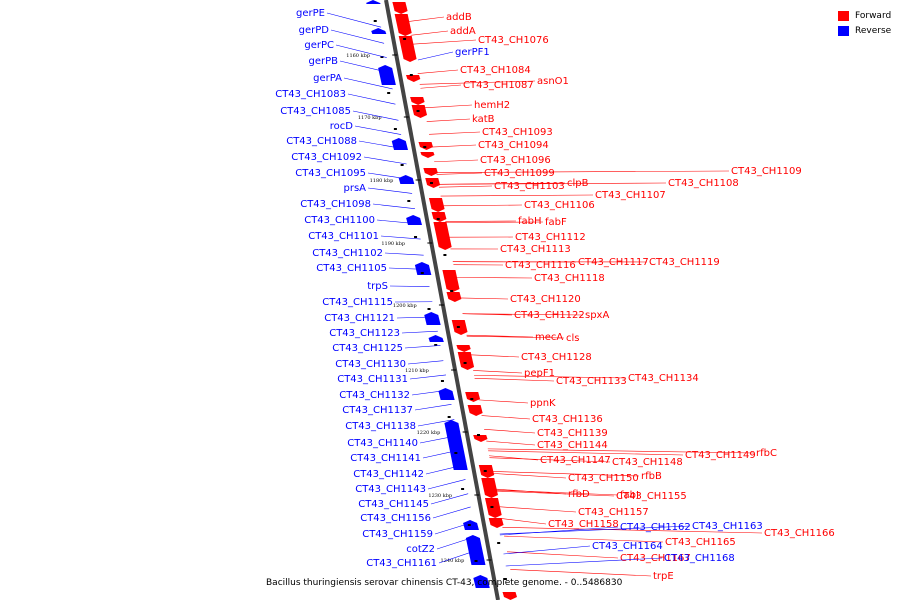 The width and height of the screenshot is (900, 600). What do you see at coordinates (799, 533) in the screenshot?
I see `forward-gene-label: CT43_CH1166` at bounding box center [799, 533].